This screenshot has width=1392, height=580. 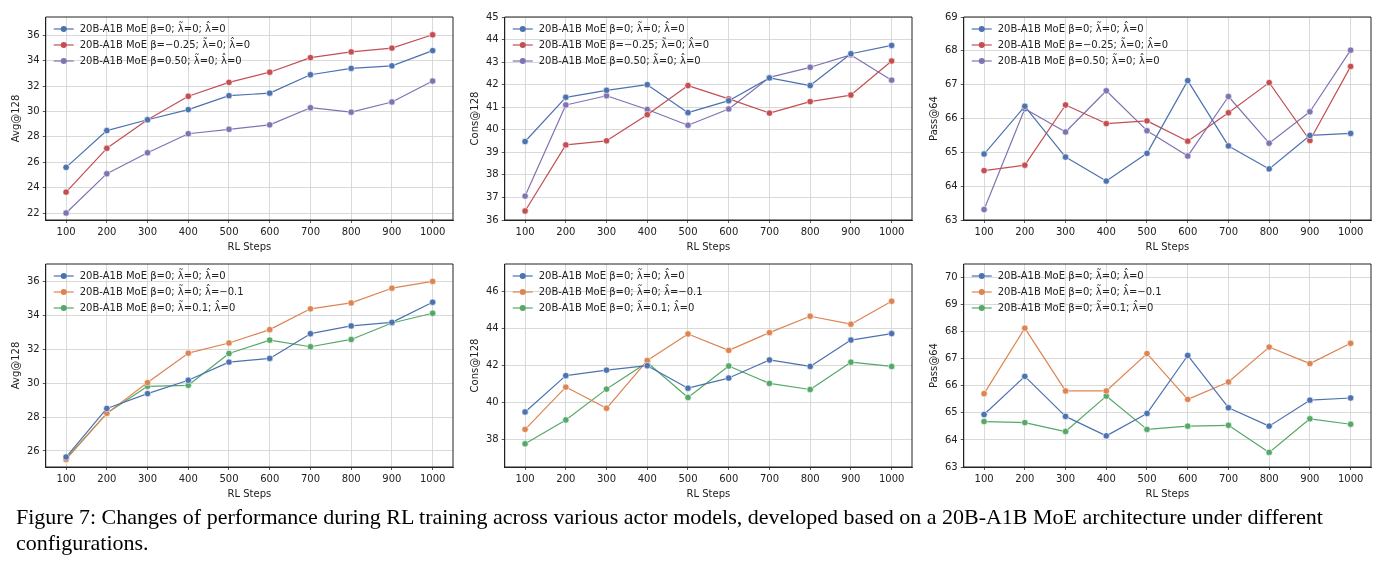 I want to click on y-tick-label: 40, so click(x=492, y=129).